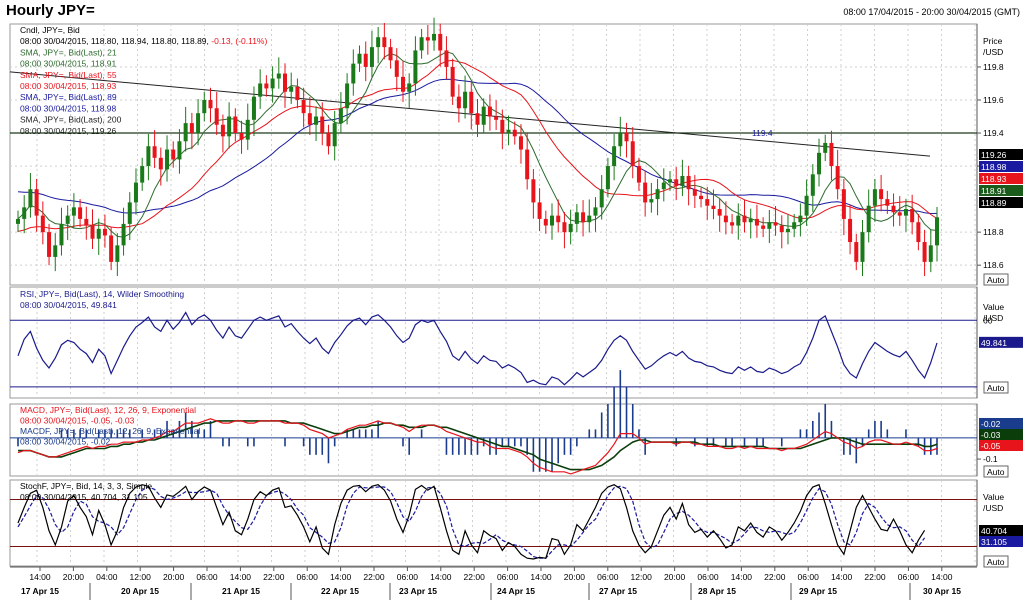 The image size is (1024, 610). I want to click on x-tick-label: 04:00, so click(107, 577).